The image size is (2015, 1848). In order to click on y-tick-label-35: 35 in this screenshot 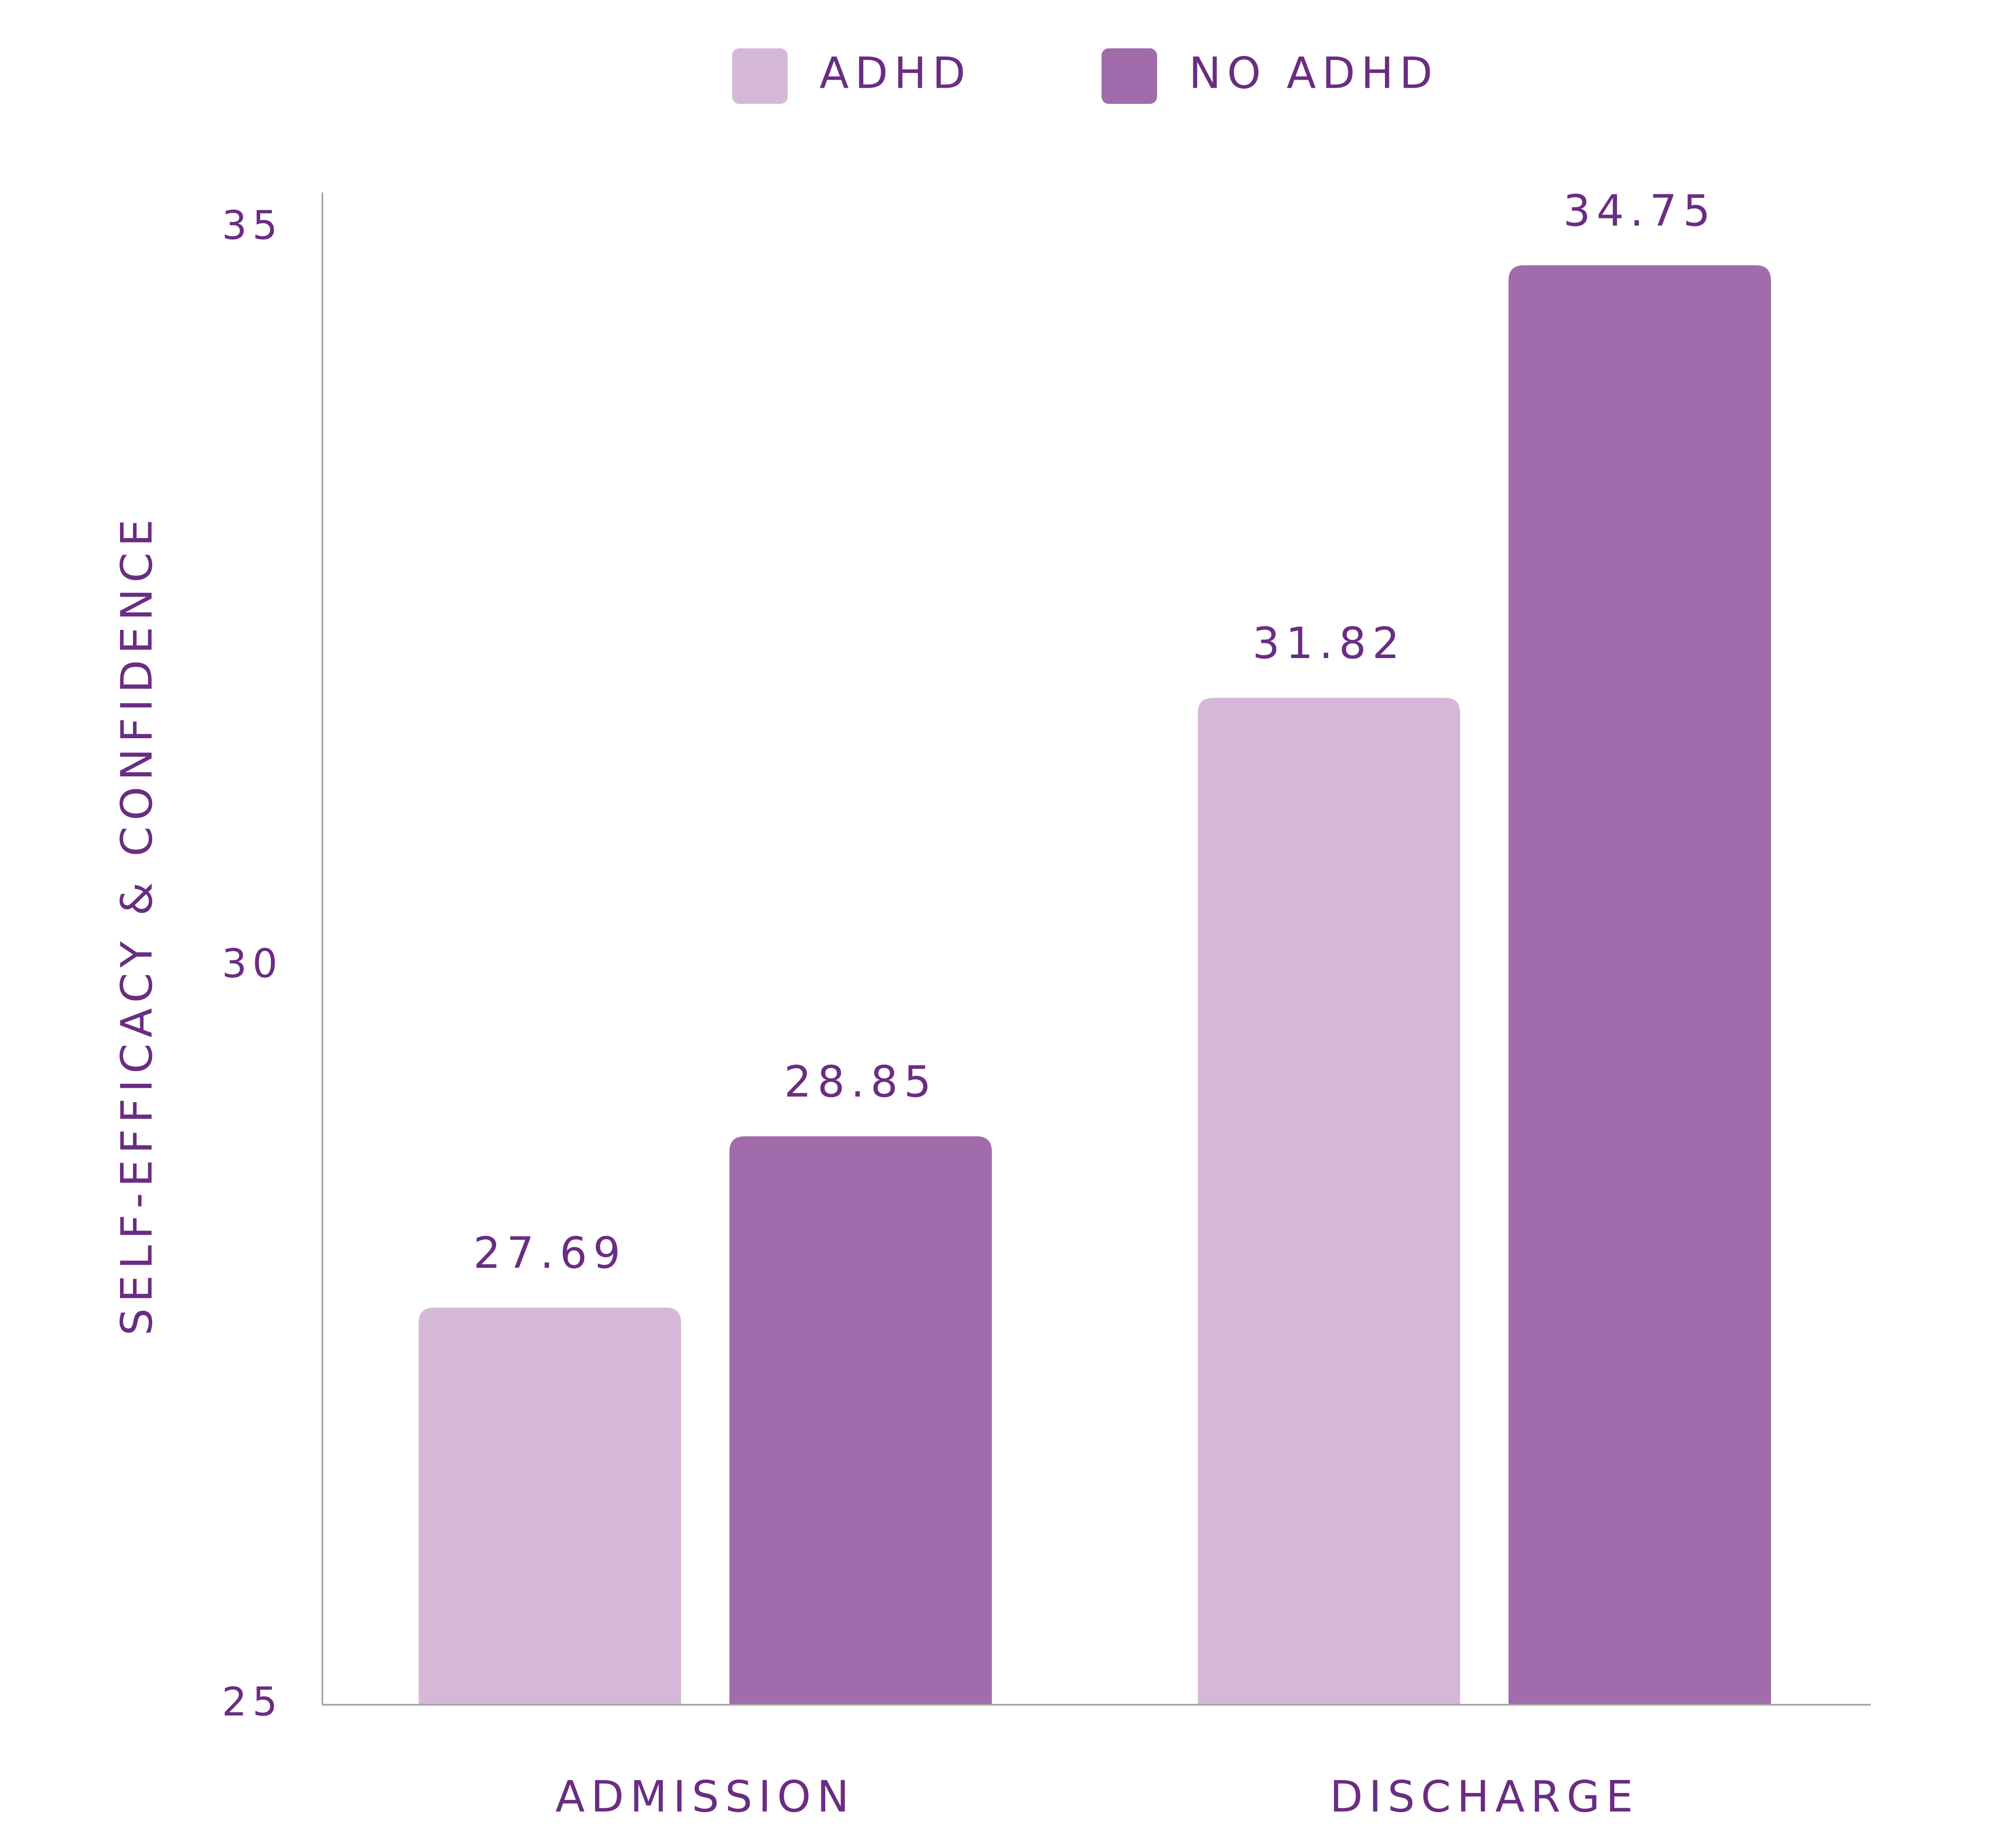, I will do `click(253, 225)`.